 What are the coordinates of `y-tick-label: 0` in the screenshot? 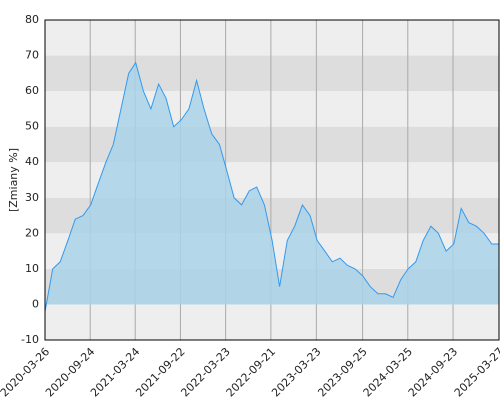 It's located at (35, 303).